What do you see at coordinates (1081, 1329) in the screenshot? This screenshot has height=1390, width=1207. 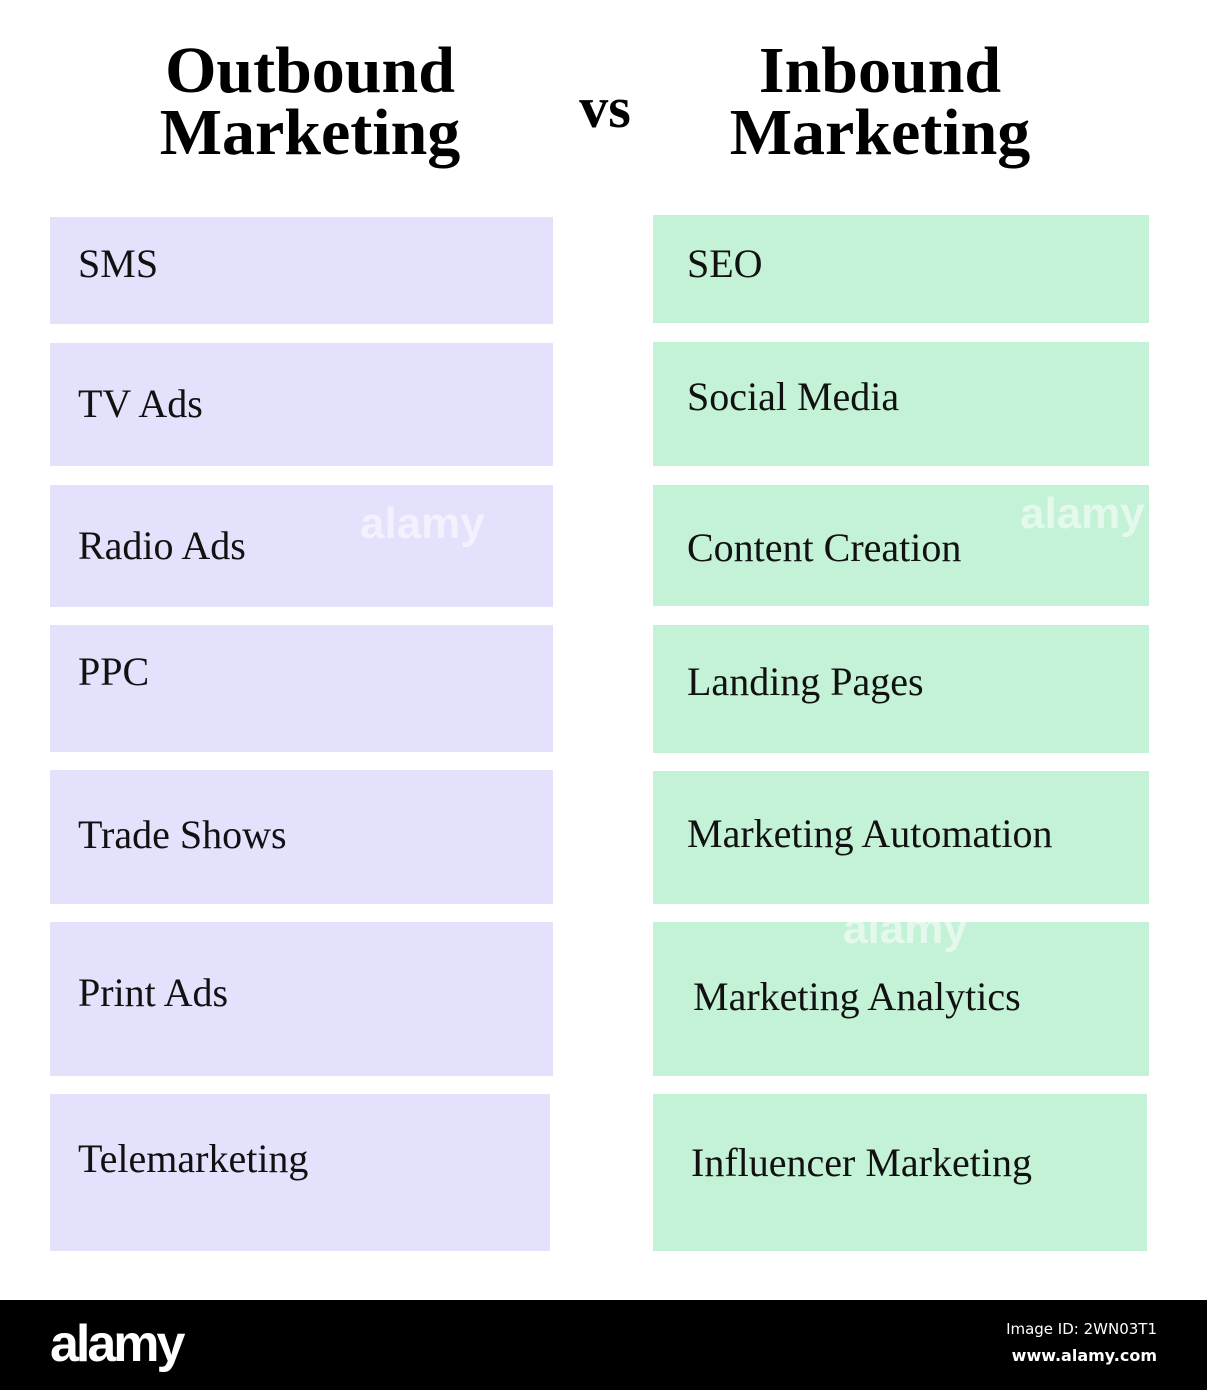 I see `image-id: Image ID: 2WN03T1` at bounding box center [1081, 1329].